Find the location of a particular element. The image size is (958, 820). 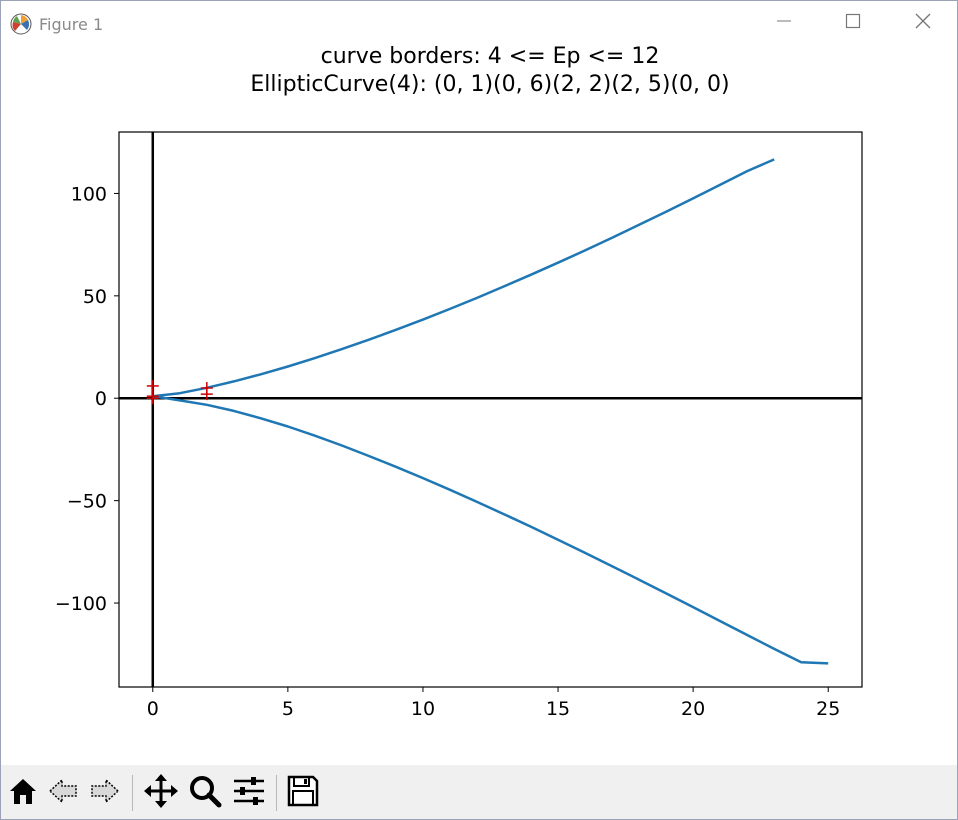

x-tick-label: 15 is located at coordinates (558, 709).